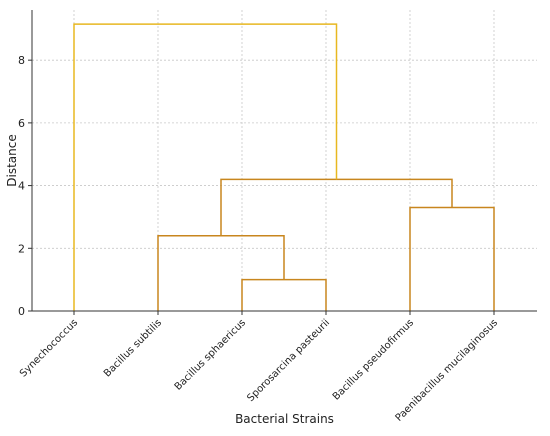 The height and width of the screenshot is (436, 550). What do you see at coordinates (49, 348) in the screenshot?
I see `leaf-label-0: Synechococcus` at bounding box center [49, 348].